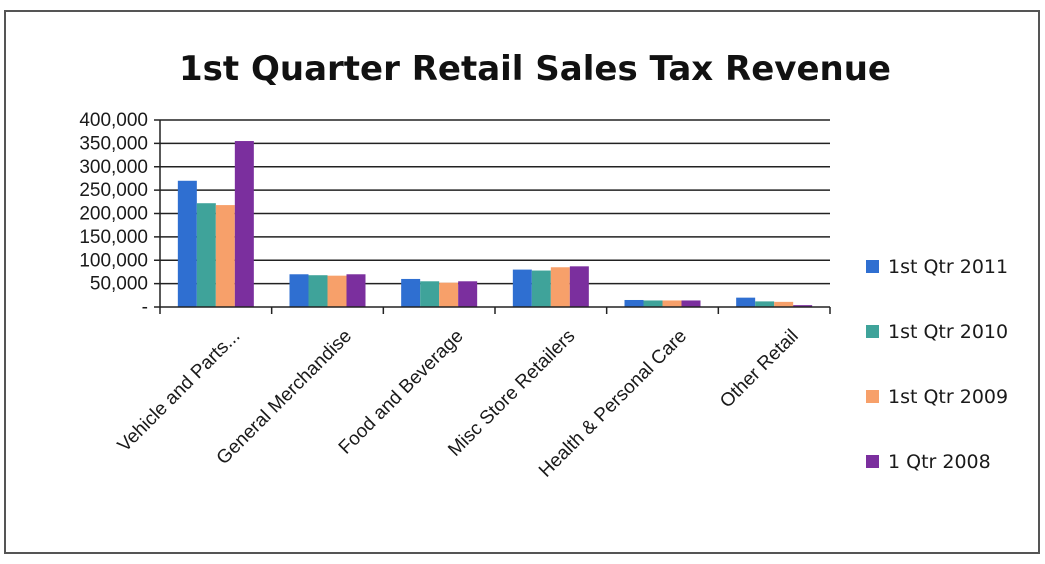  What do you see at coordinates (535, 69) in the screenshot?
I see `chart-title: 1st Quarter Retail Sales Tax Revenue` at bounding box center [535, 69].